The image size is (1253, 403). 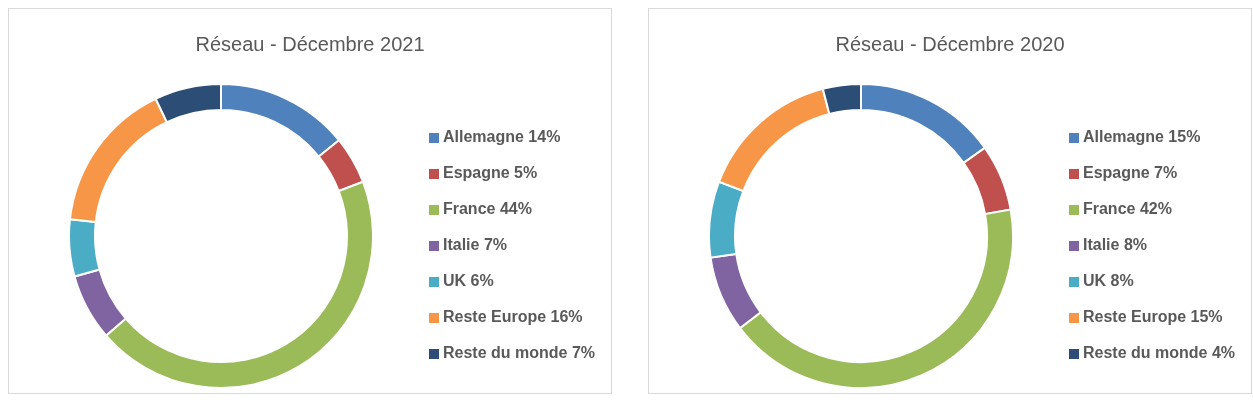 What do you see at coordinates (1152, 316) in the screenshot?
I see `legend-label: Reste Europe 15%` at bounding box center [1152, 316].